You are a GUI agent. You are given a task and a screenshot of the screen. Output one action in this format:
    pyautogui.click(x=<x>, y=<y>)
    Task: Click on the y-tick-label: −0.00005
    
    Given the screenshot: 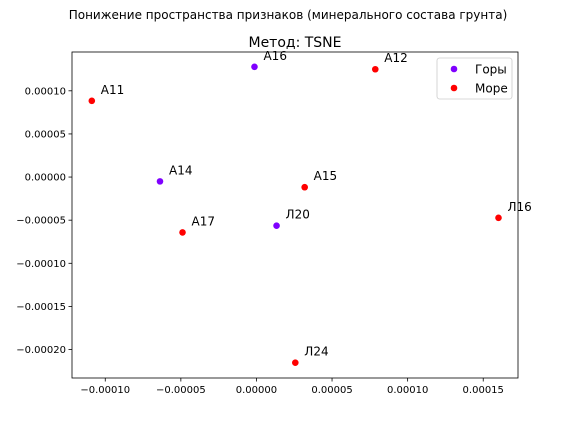 What is the action you would take?
    pyautogui.click(x=41, y=221)
    